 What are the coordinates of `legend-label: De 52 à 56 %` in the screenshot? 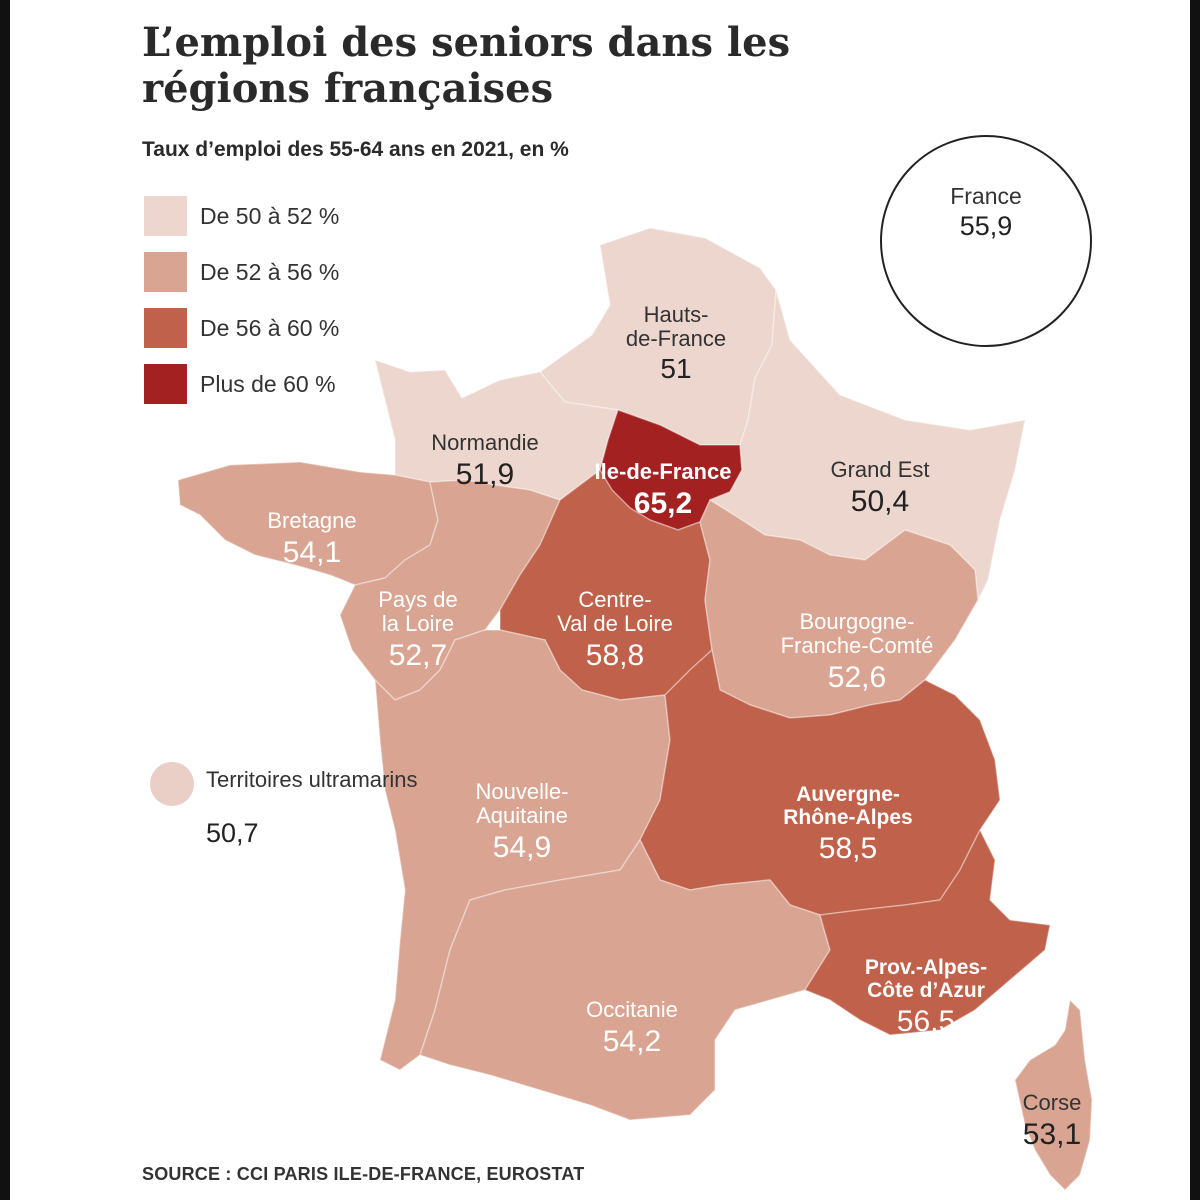 It's located at (270, 272).